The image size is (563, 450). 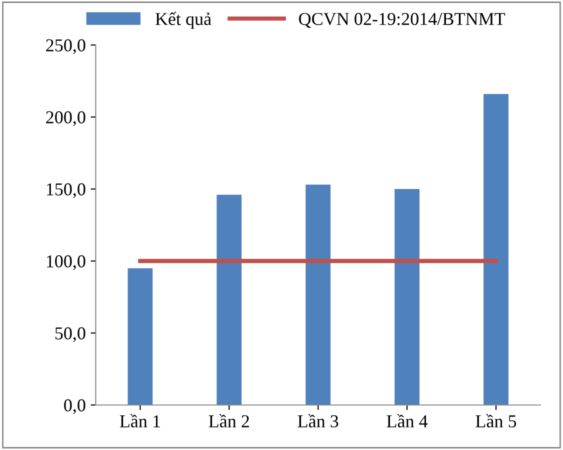 I want to click on y-tick-label: 50,0, so click(x=70, y=334).